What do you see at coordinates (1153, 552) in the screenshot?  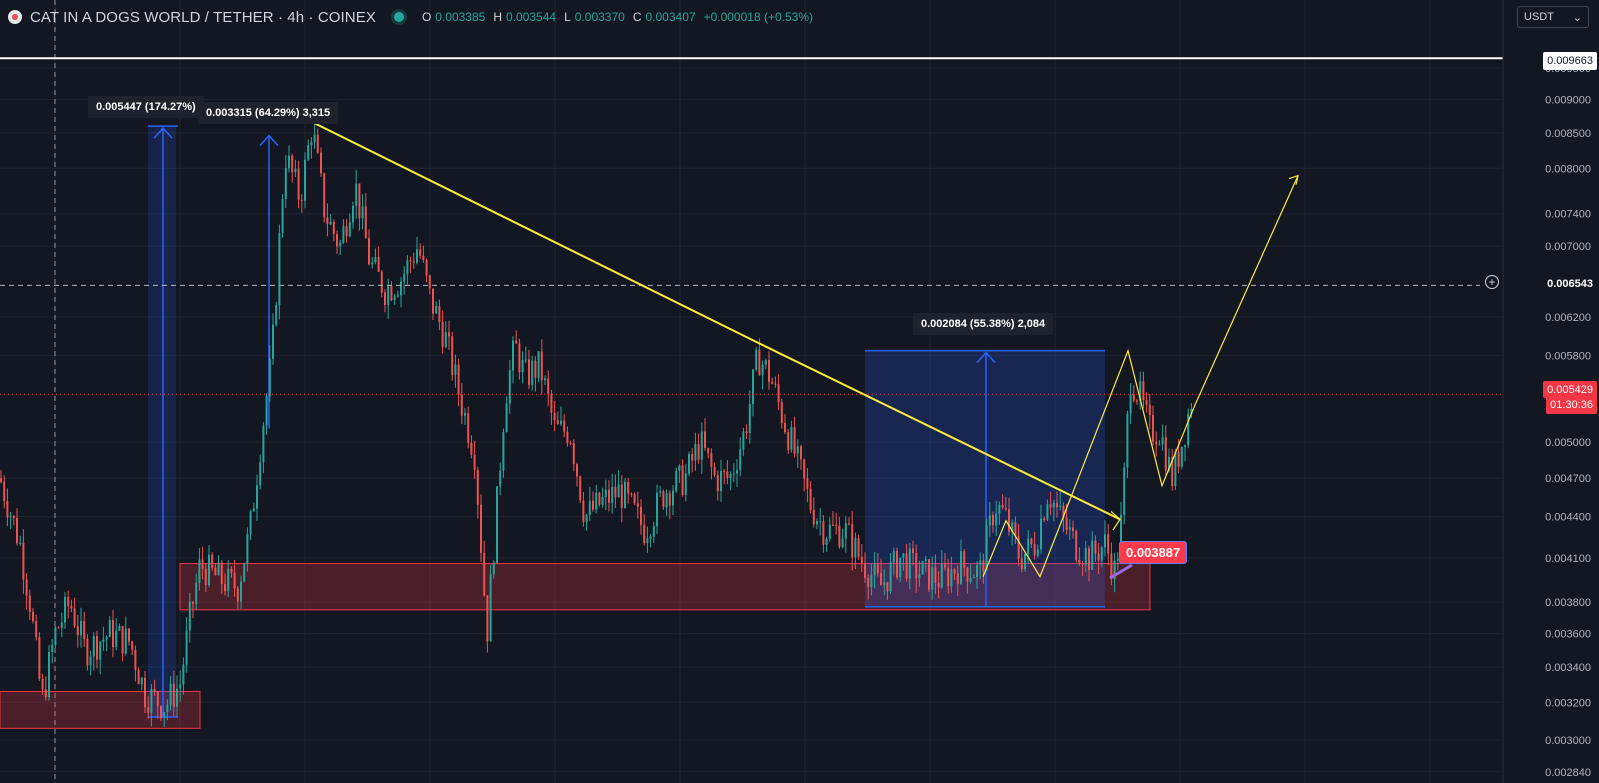 I see `price-note-flag: 0.003887` at bounding box center [1153, 552].